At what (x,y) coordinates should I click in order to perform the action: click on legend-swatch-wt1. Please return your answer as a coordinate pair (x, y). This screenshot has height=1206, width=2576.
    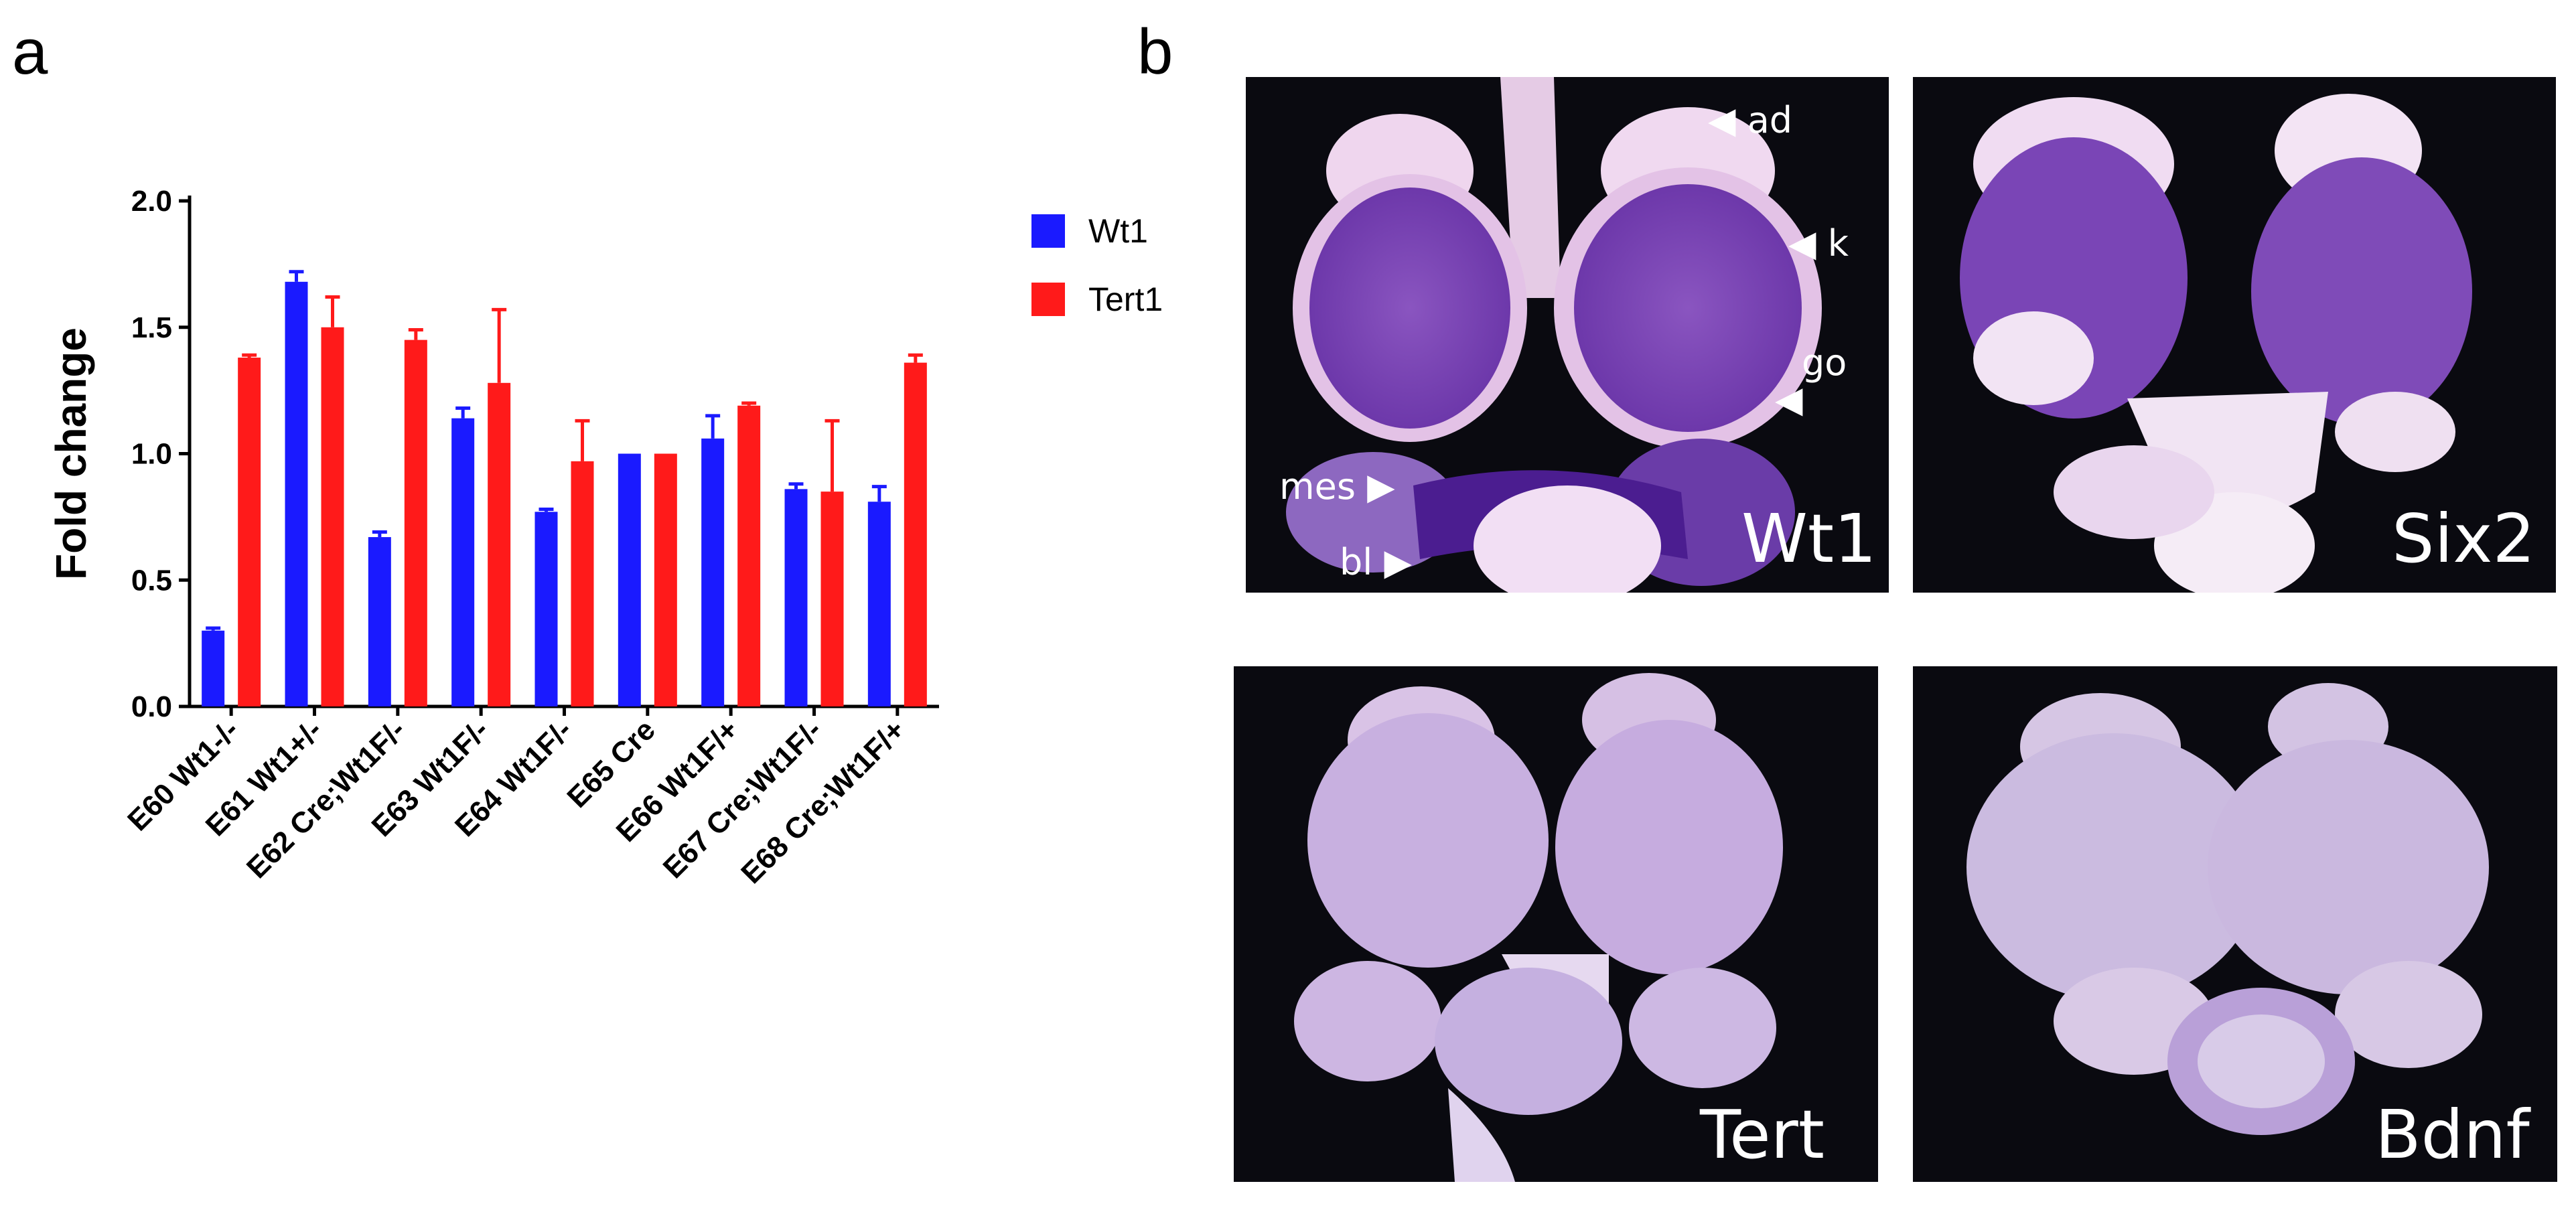
    Looking at the image, I should click on (1048, 231).